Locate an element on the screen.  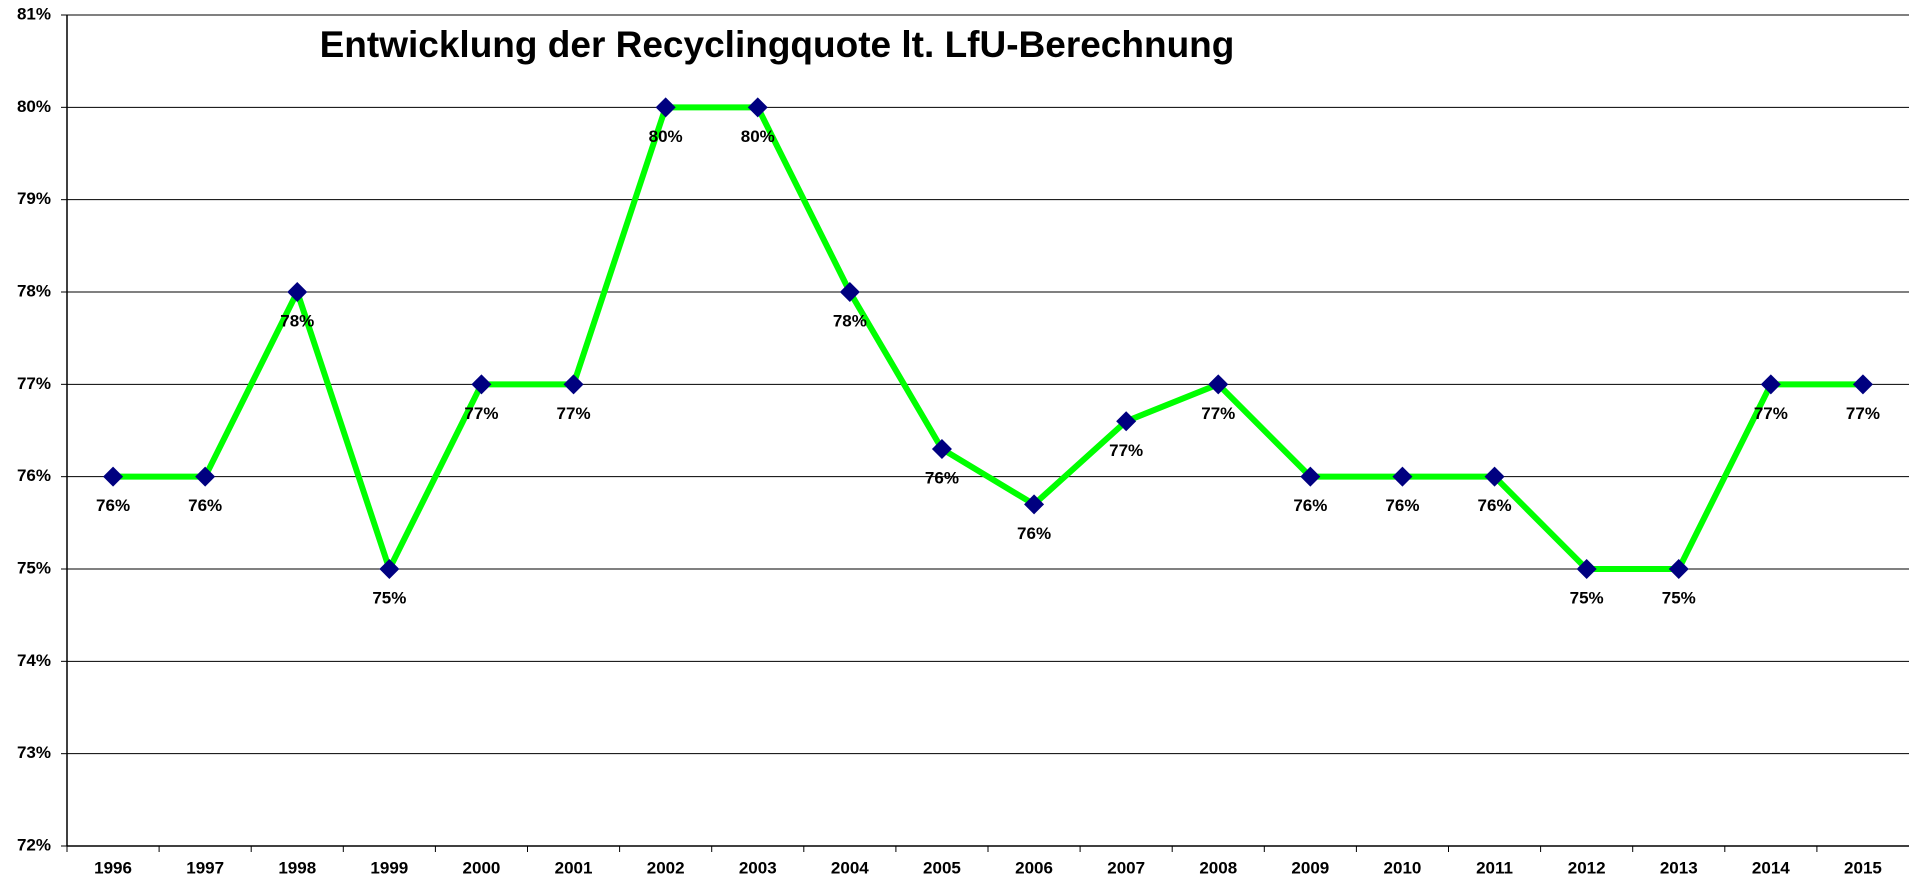
x-tick-label: 2000 is located at coordinates (482, 867).